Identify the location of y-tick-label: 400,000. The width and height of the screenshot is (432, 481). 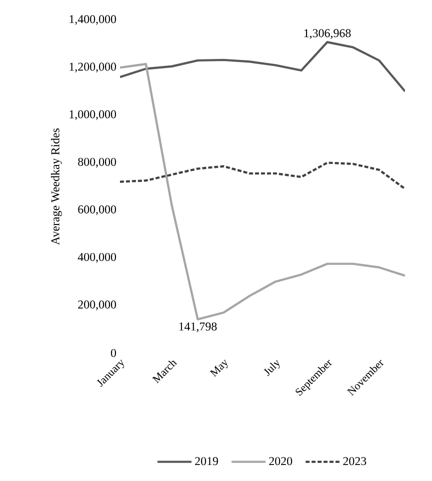
(97, 257).